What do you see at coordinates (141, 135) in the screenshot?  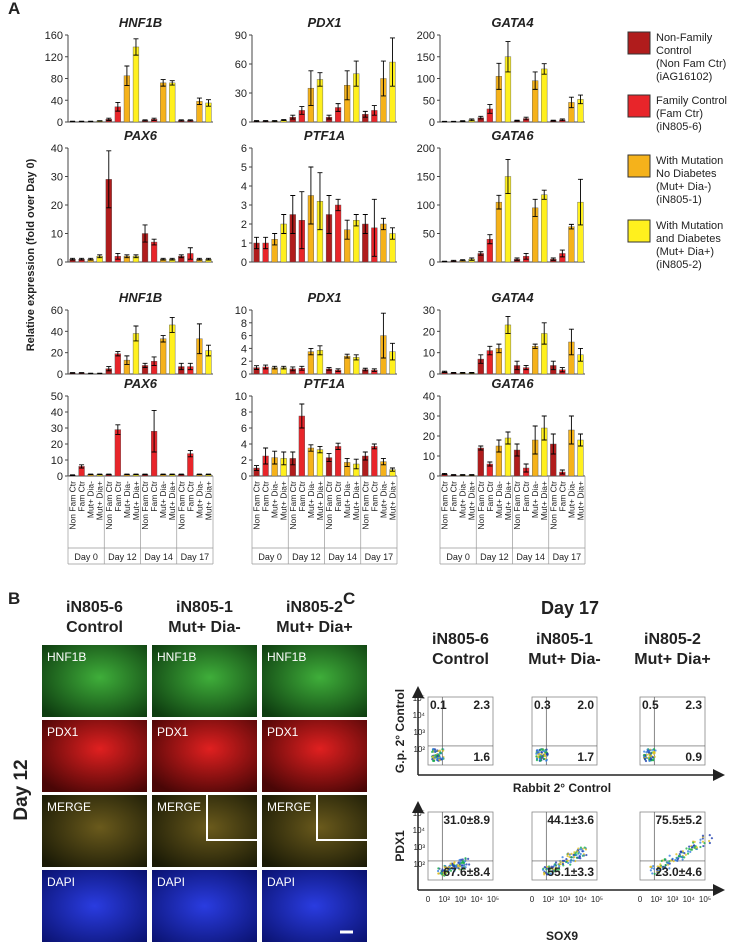 I see `chart-title: PAX6` at bounding box center [141, 135].